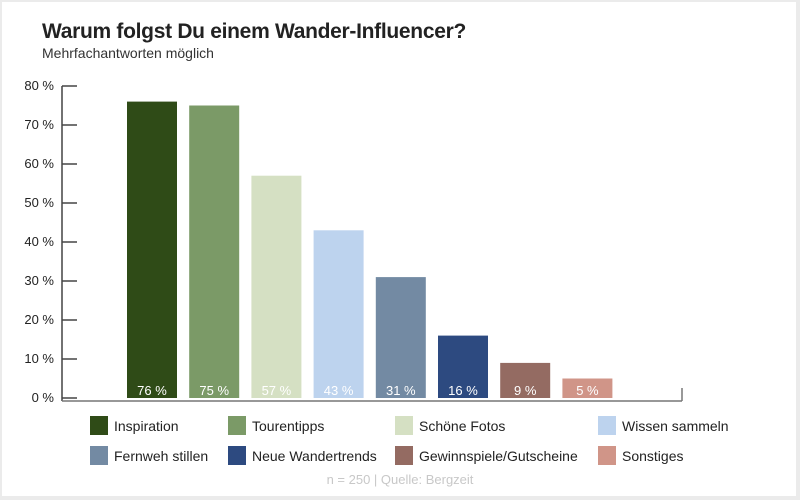 The height and width of the screenshot is (500, 800). What do you see at coordinates (146, 425) in the screenshot?
I see `legend-label: Inspiration` at bounding box center [146, 425].